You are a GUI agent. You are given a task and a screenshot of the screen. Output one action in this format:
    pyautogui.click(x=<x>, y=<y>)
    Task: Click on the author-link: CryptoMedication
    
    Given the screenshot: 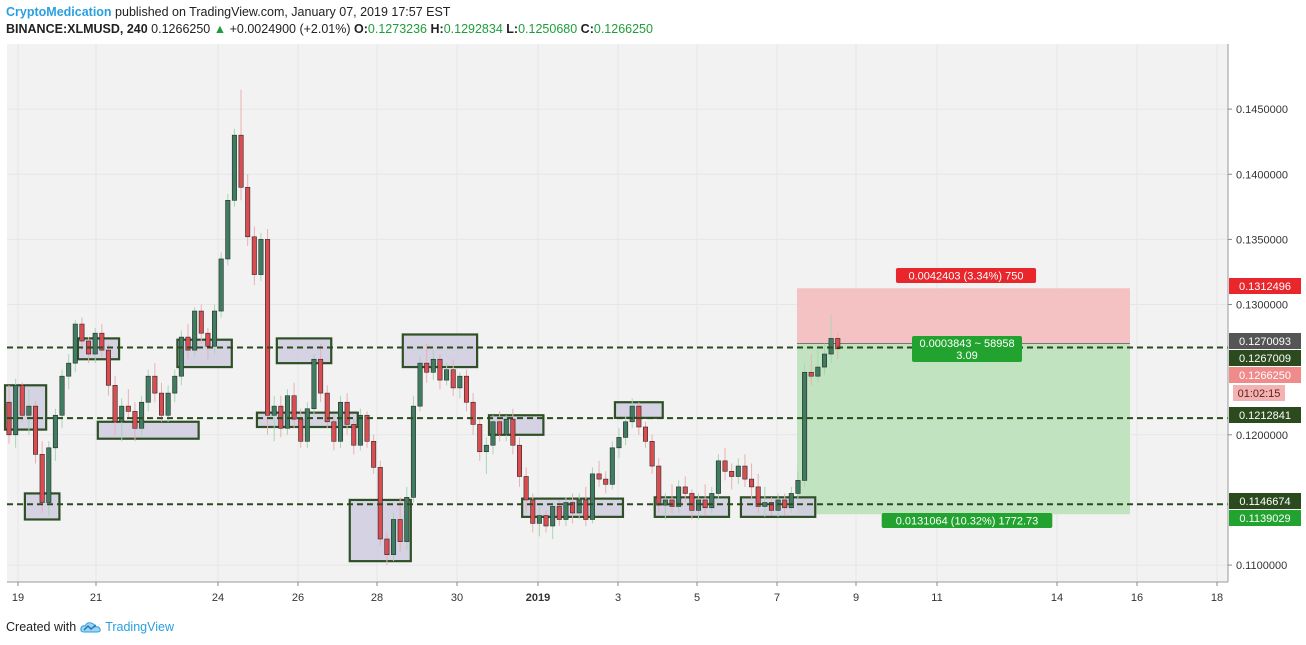 What is the action you would take?
    pyautogui.click(x=59, y=12)
    